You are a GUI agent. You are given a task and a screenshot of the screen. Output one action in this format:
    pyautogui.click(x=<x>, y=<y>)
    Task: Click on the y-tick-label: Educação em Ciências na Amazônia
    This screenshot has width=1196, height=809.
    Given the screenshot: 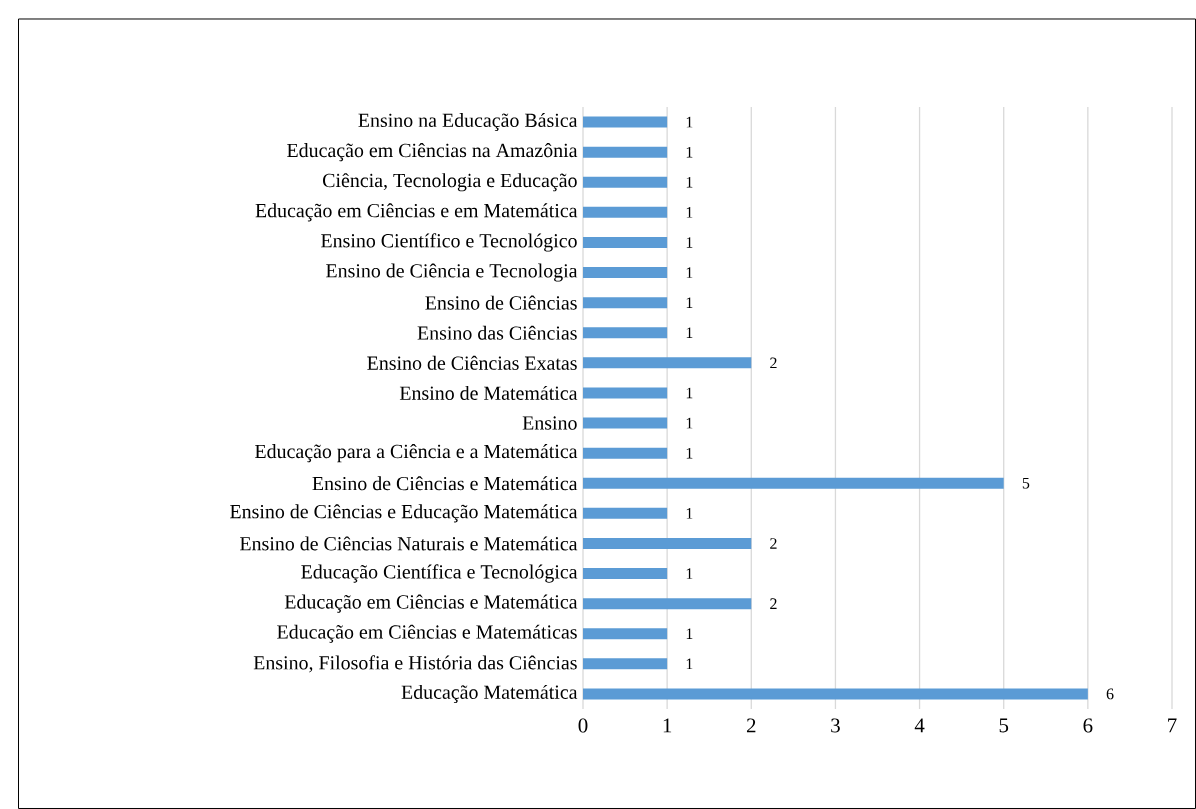 What is the action you would take?
    pyautogui.click(x=432, y=152)
    